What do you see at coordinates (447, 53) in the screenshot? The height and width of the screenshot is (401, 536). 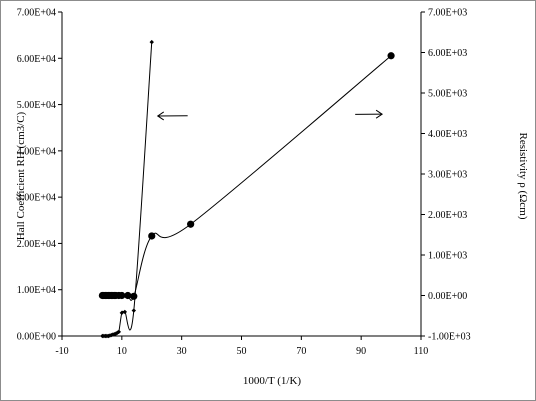 I see `right-tick-label: 6.00E+03` at bounding box center [447, 53].